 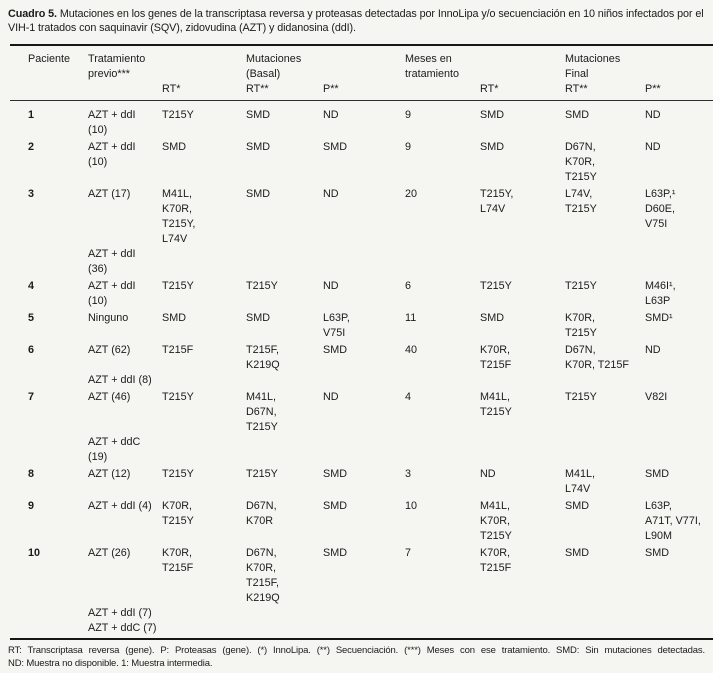 I want to click on cell-line: 9, so click(x=31, y=506).